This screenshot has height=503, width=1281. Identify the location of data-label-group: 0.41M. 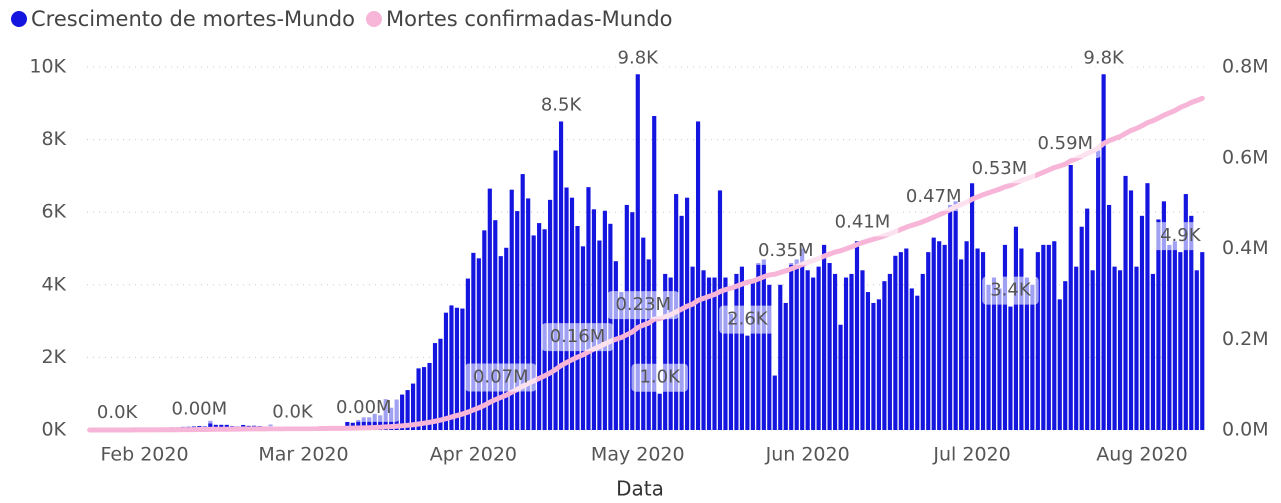
(862, 222).